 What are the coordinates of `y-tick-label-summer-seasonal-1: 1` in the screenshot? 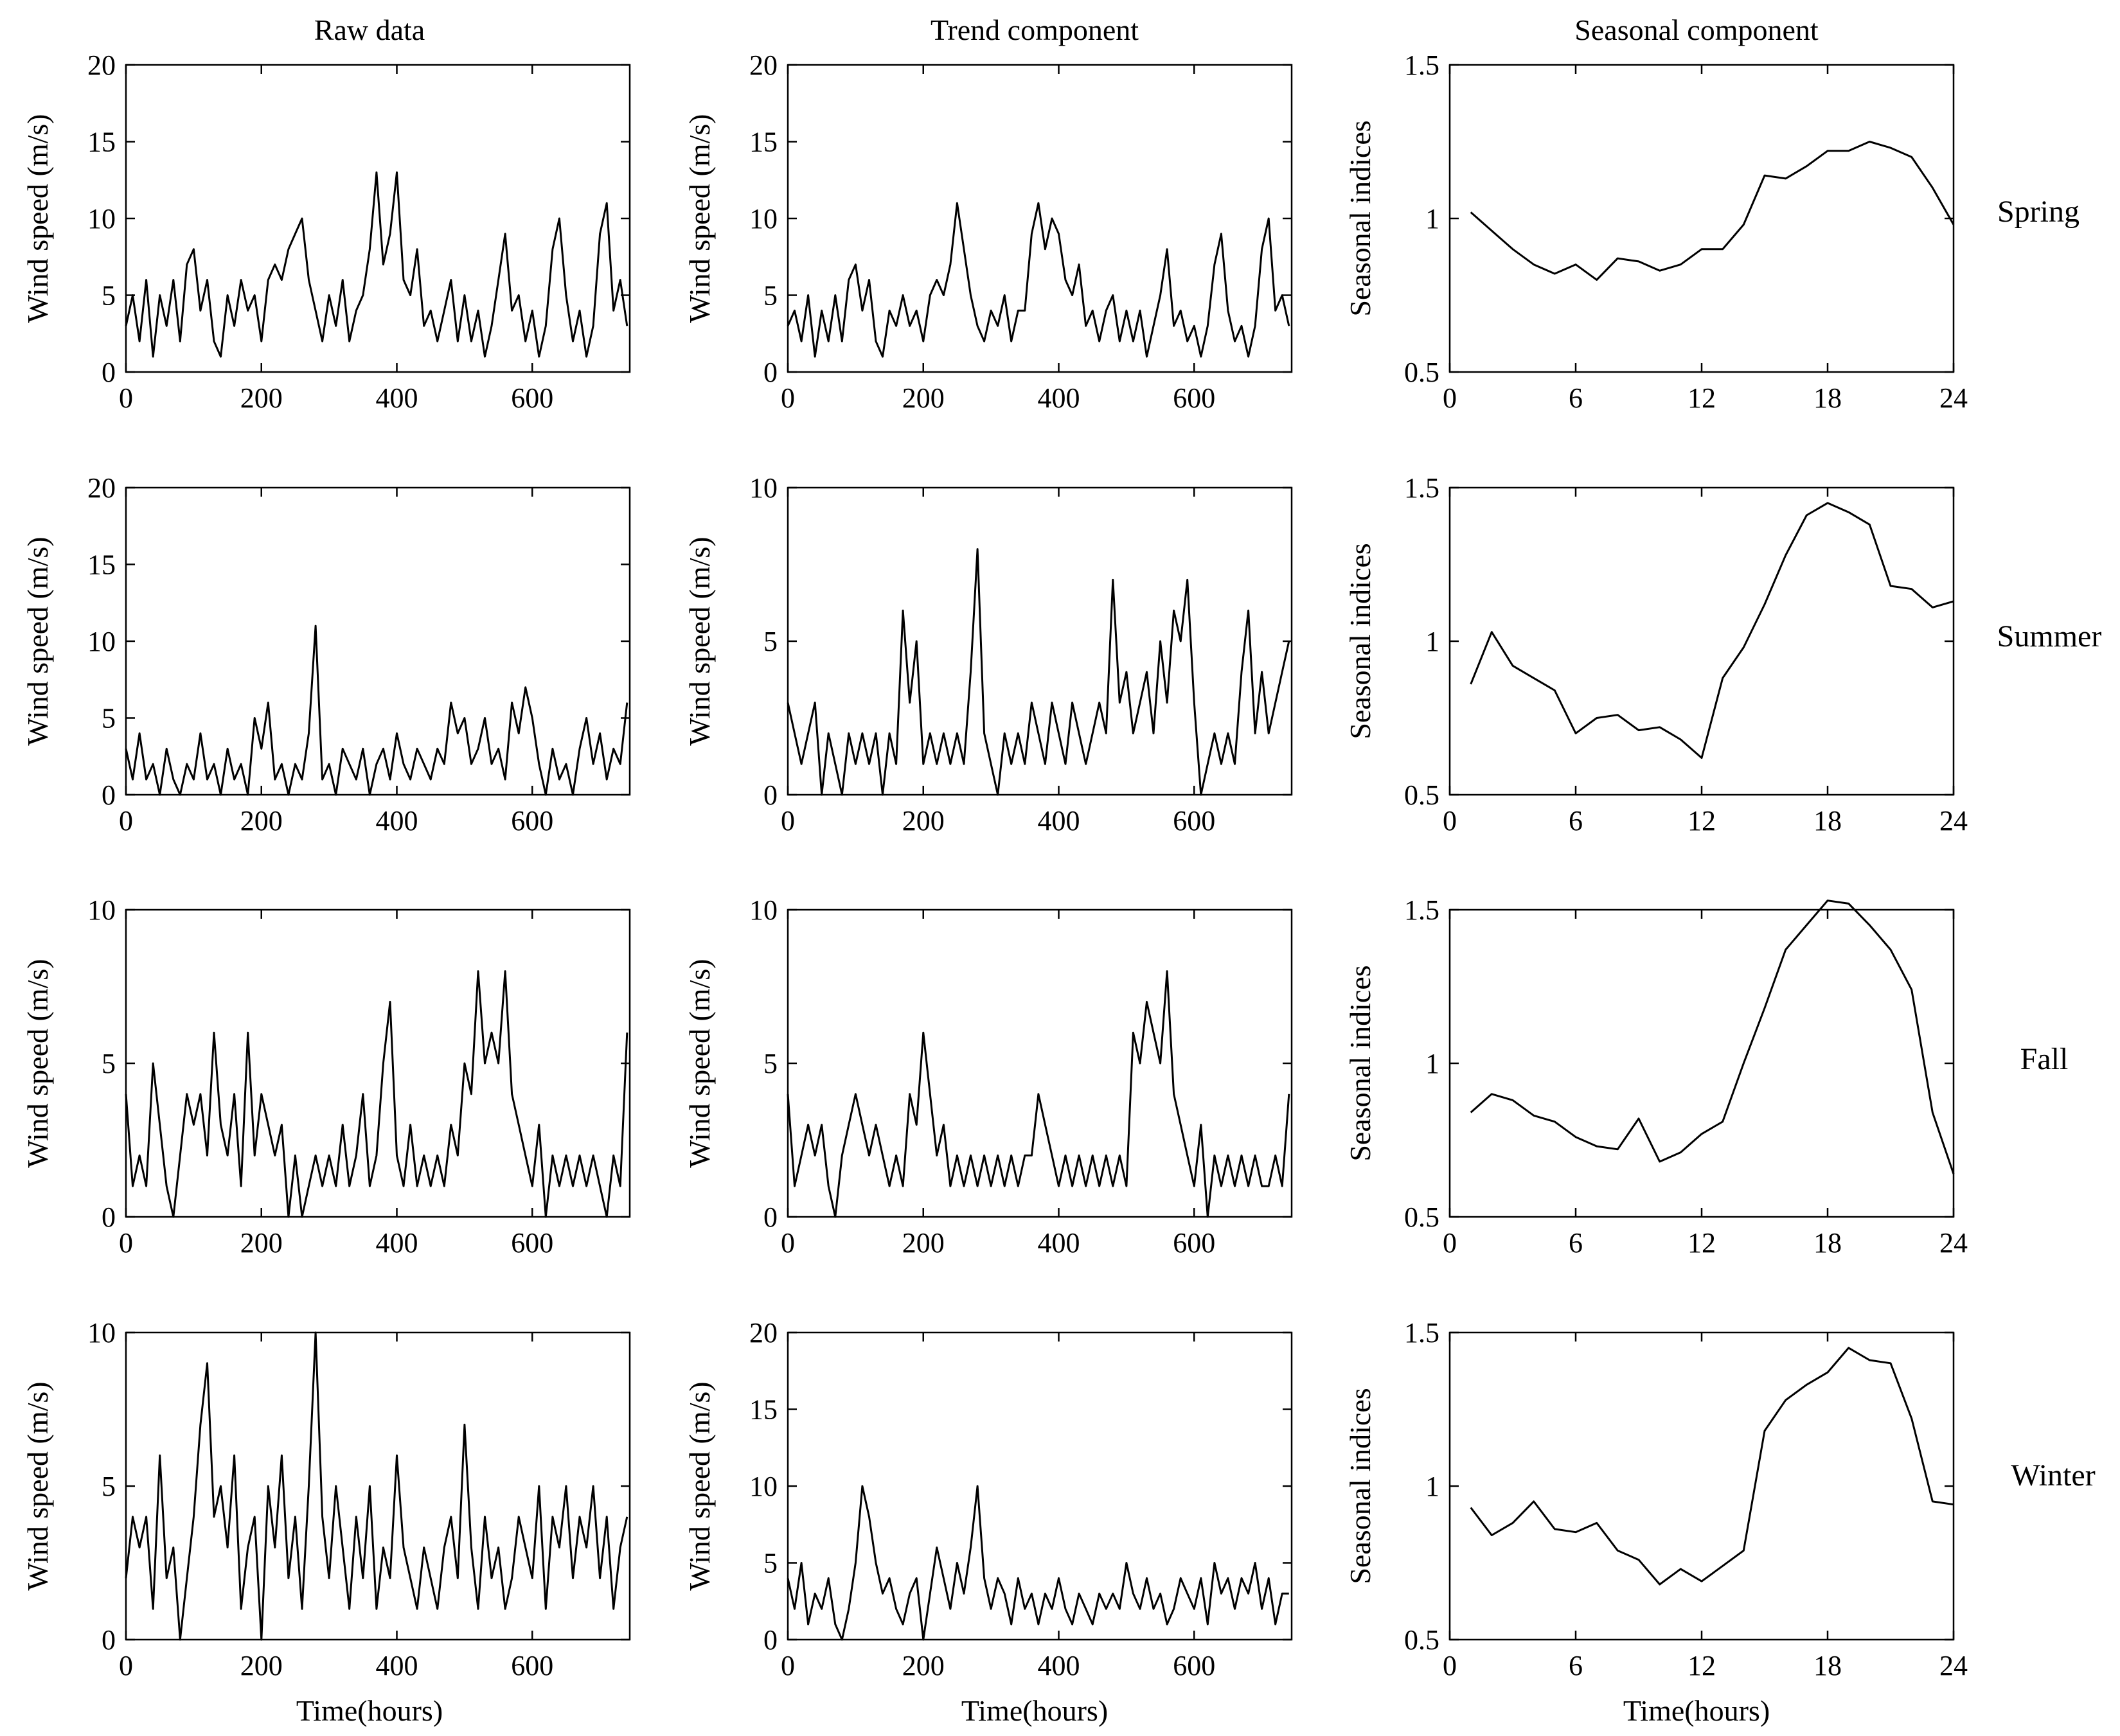 It's located at (1432, 641).